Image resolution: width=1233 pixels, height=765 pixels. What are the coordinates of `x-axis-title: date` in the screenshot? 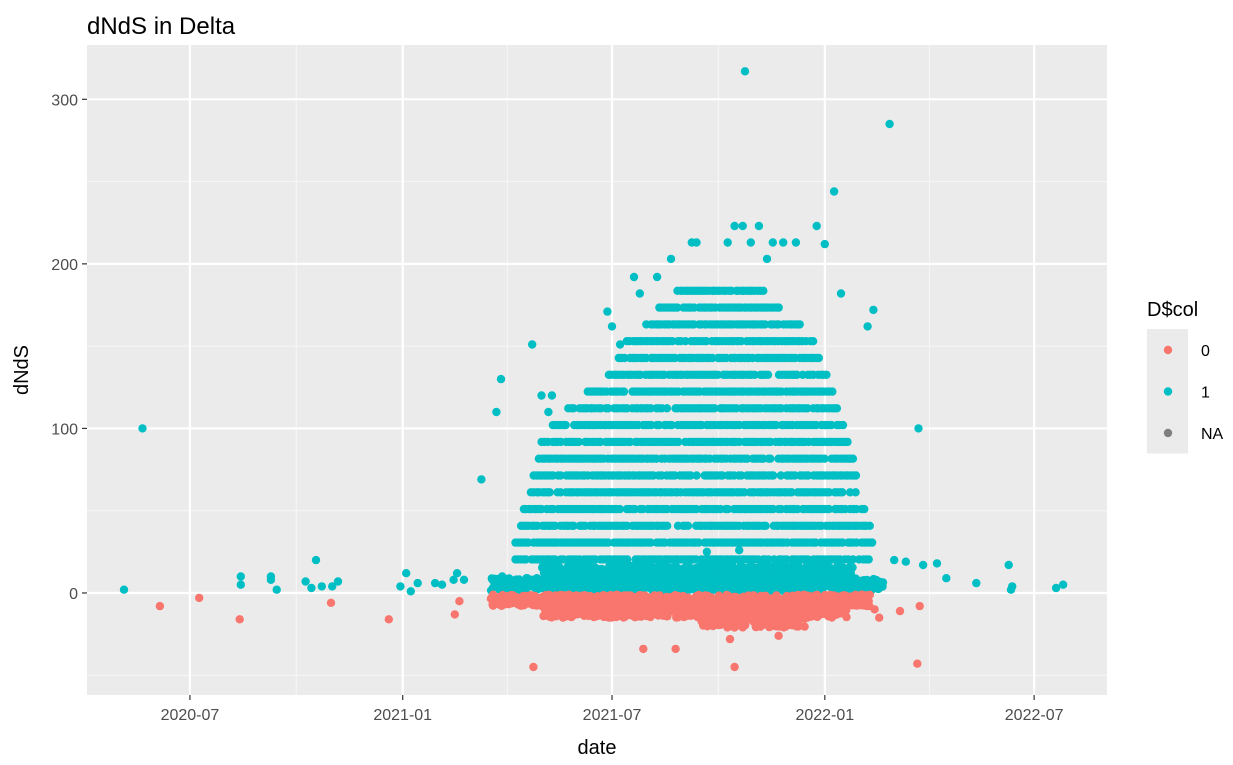 It's located at (597, 748).